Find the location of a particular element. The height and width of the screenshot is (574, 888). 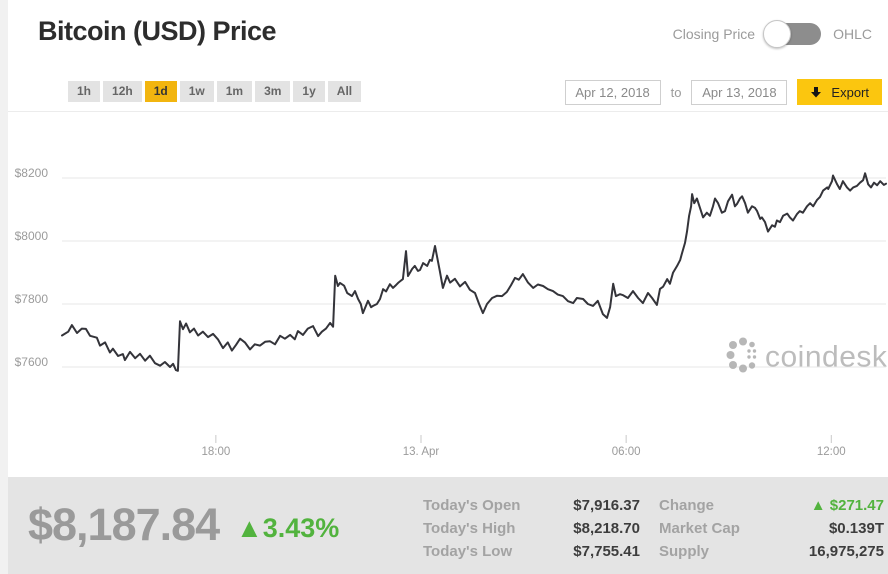

range-button-1d: 1d is located at coordinates (160, 91).